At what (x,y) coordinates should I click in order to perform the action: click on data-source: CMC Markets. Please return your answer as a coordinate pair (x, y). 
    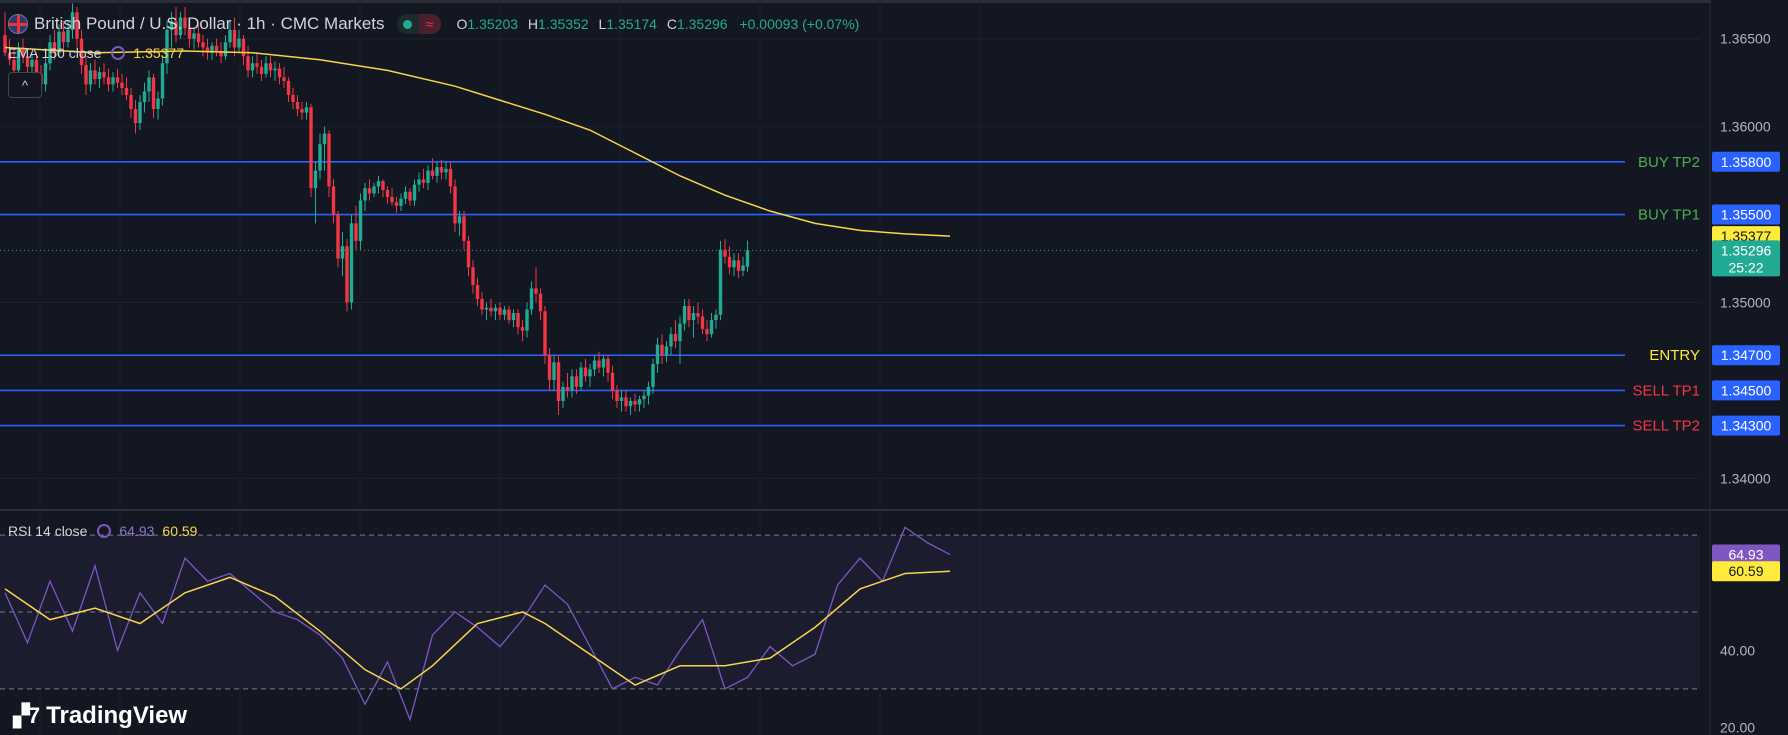
    Looking at the image, I should click on (332, 23).